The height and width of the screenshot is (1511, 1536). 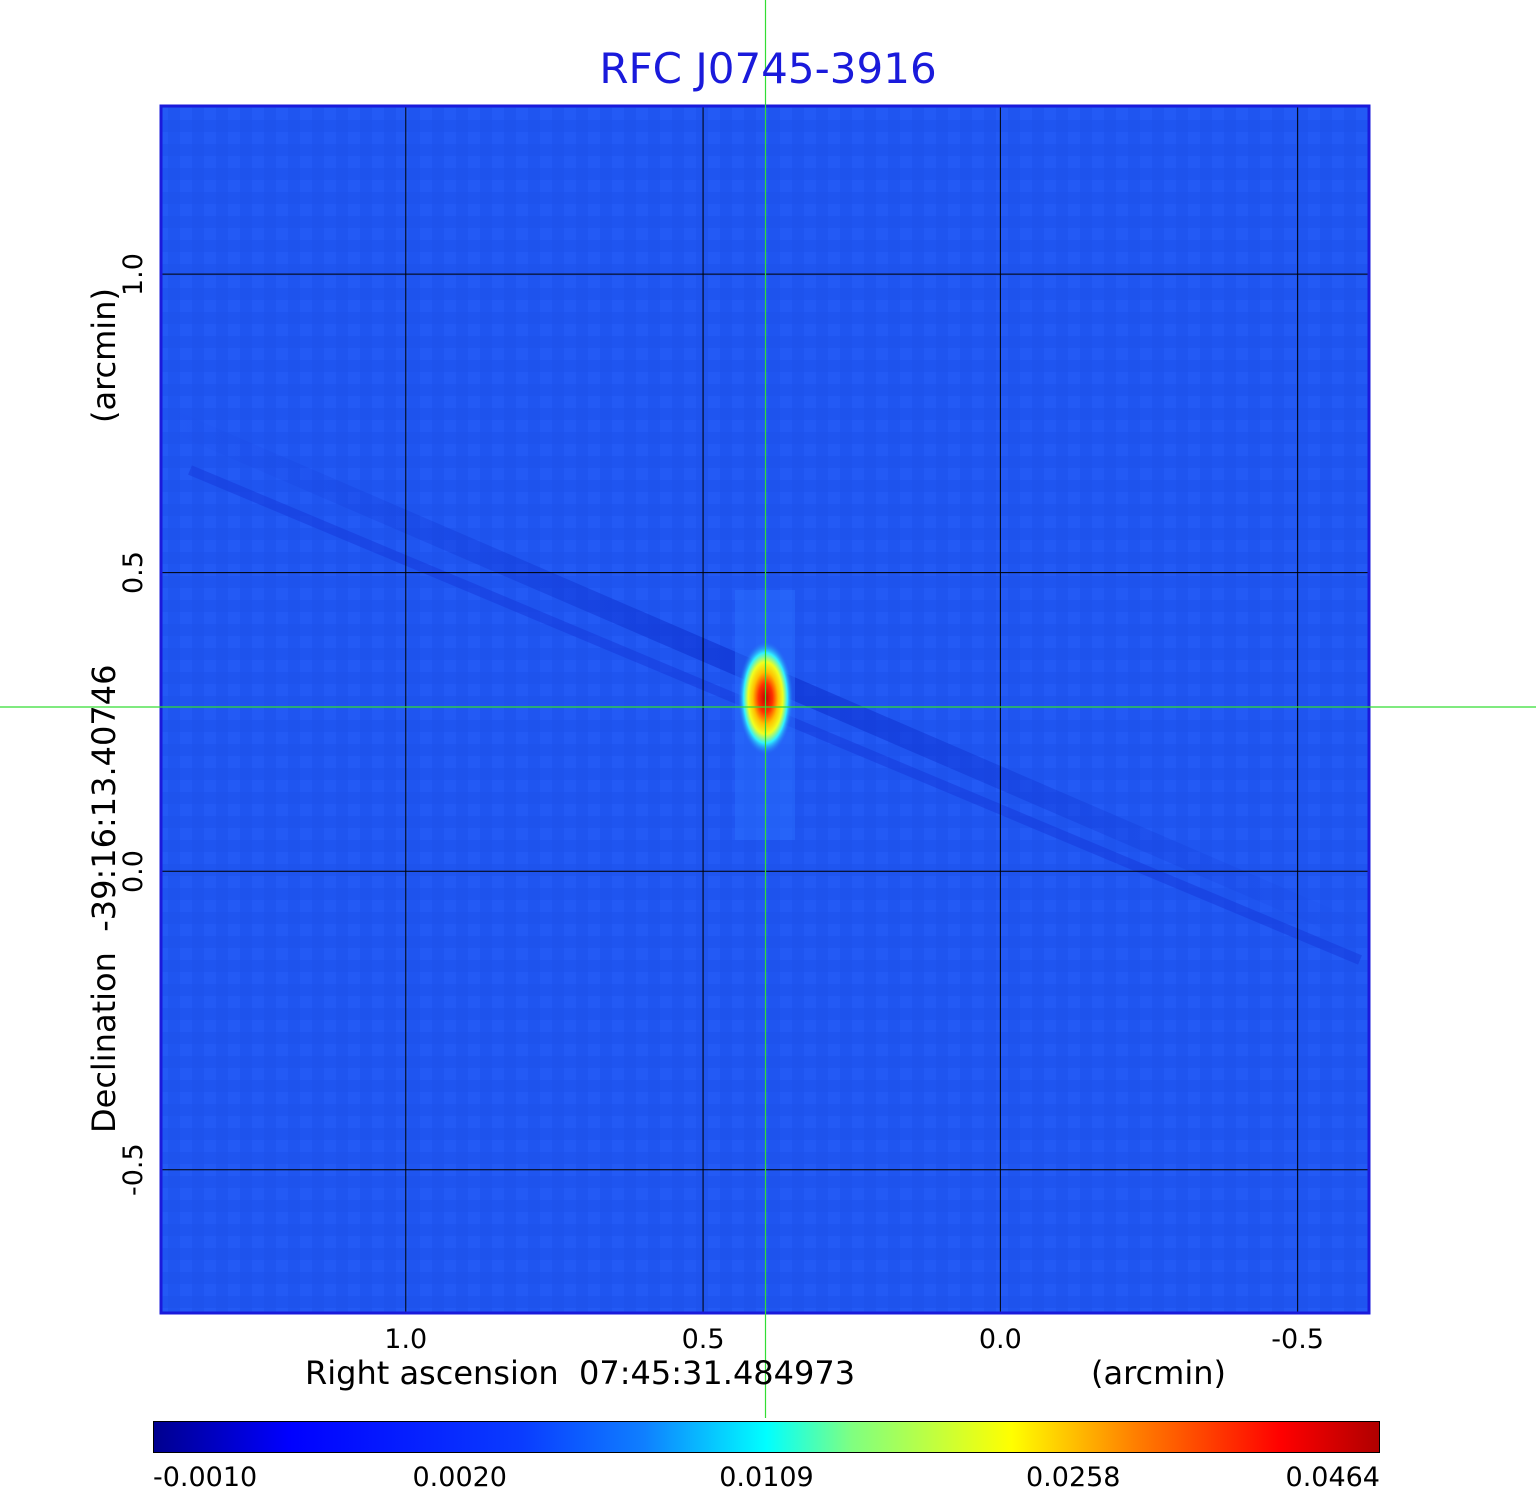 I want to click on x-tick-label: 0.5, so click(x=703, y=1339).